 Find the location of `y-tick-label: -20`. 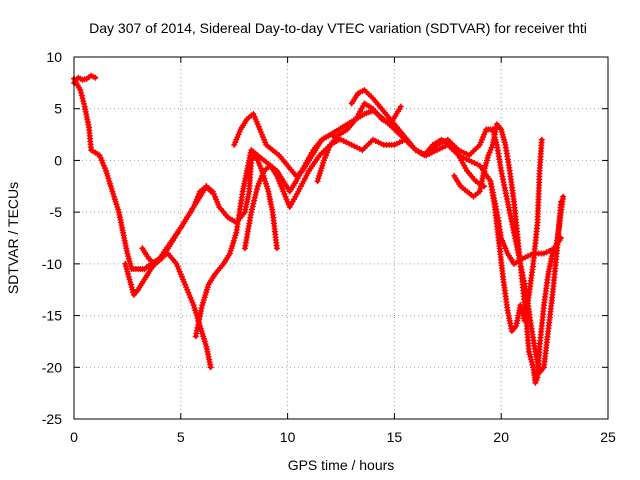

y-tick-label: -20 is located at coordinates (52, 367).